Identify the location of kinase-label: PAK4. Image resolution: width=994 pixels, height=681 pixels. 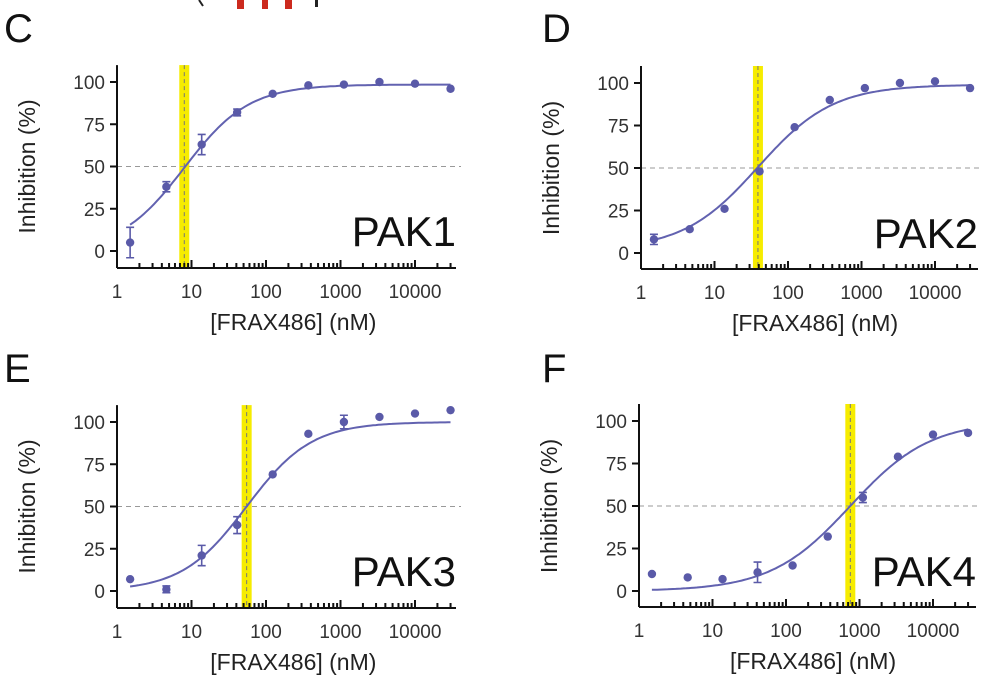
(924, 571).